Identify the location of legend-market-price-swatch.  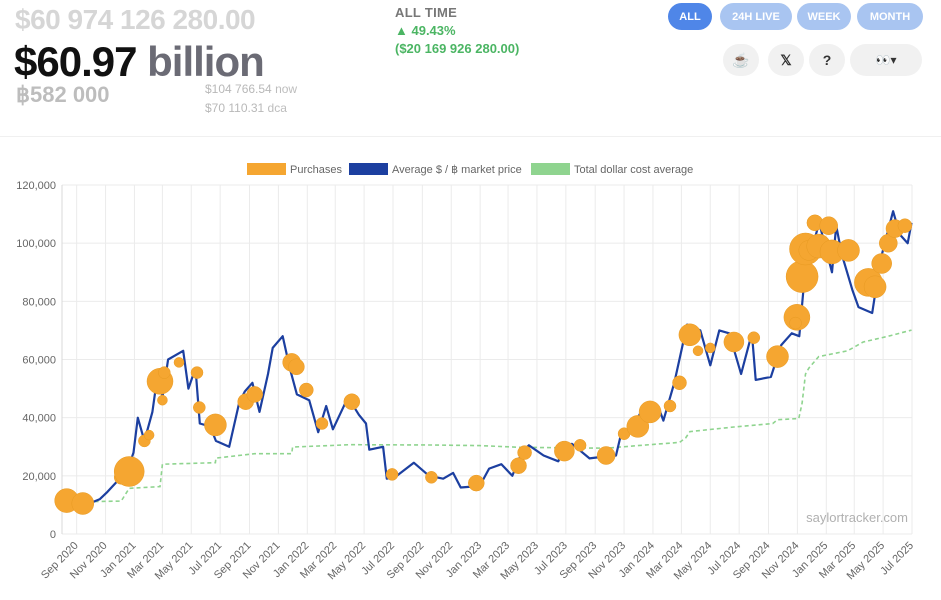
(368, 169).